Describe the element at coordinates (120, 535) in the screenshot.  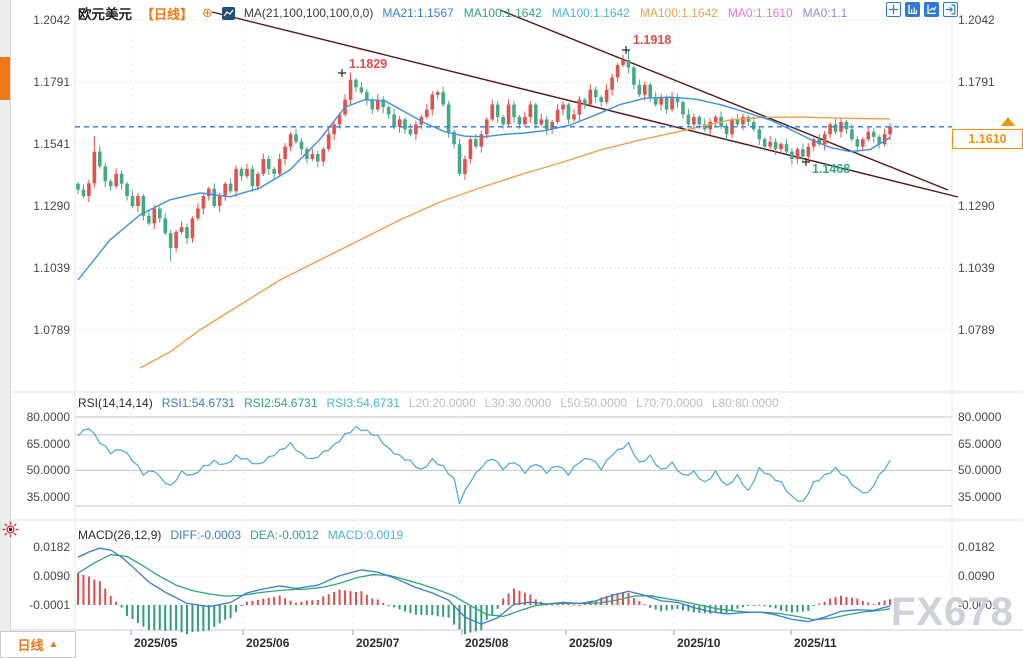
I see `macd-title: MACD(26,12,9)` at that location.